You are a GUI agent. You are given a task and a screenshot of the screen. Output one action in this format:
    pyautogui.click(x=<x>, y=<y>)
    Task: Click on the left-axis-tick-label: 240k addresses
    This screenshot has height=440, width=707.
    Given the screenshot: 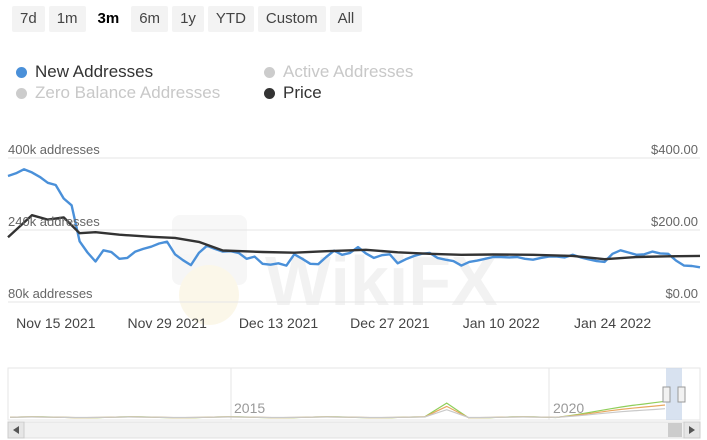 What is the action you would take?
    pyautogui.click(x=54, y=221)
    